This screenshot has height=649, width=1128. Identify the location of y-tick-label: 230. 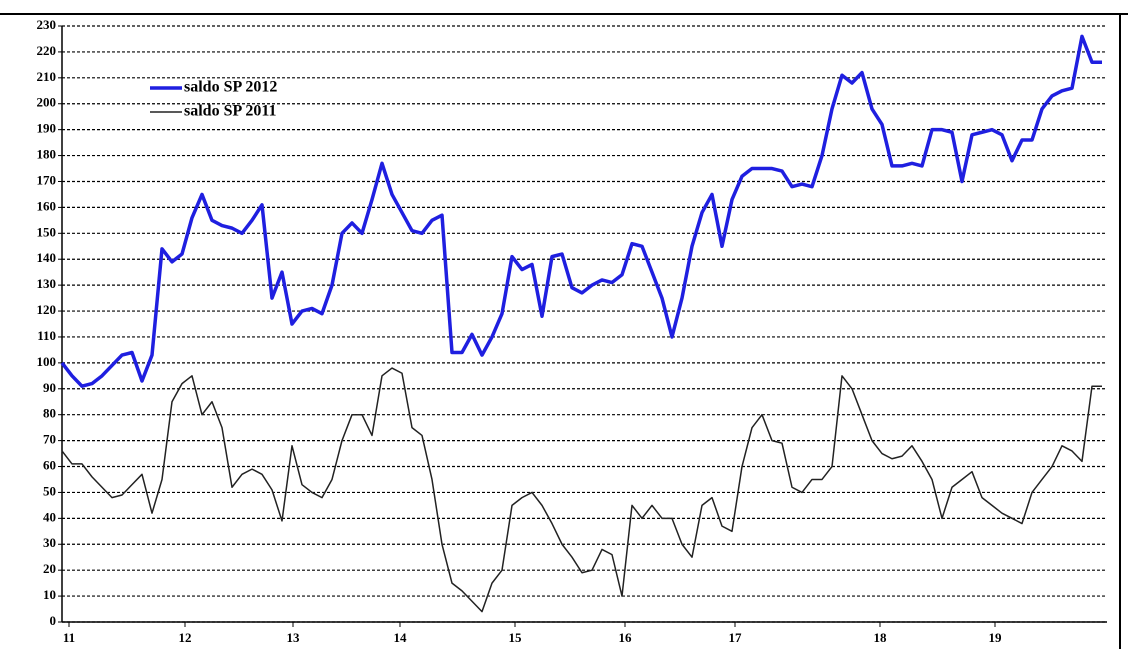
(47, 24).